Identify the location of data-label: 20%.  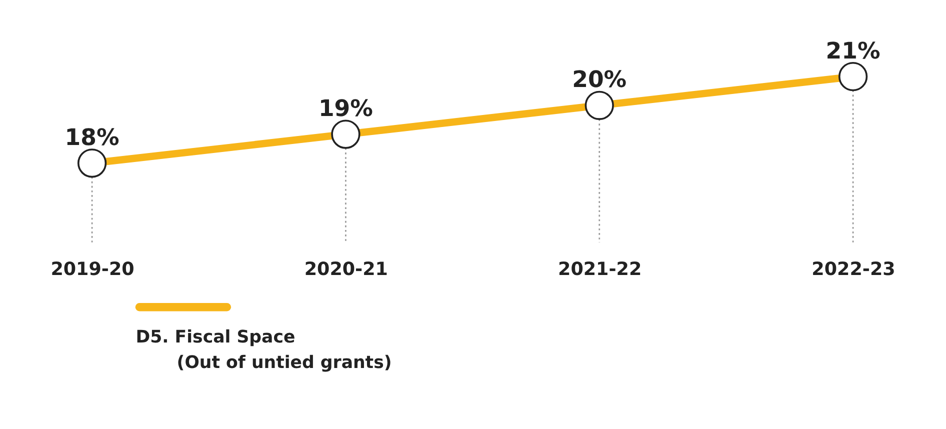
(599, 80).